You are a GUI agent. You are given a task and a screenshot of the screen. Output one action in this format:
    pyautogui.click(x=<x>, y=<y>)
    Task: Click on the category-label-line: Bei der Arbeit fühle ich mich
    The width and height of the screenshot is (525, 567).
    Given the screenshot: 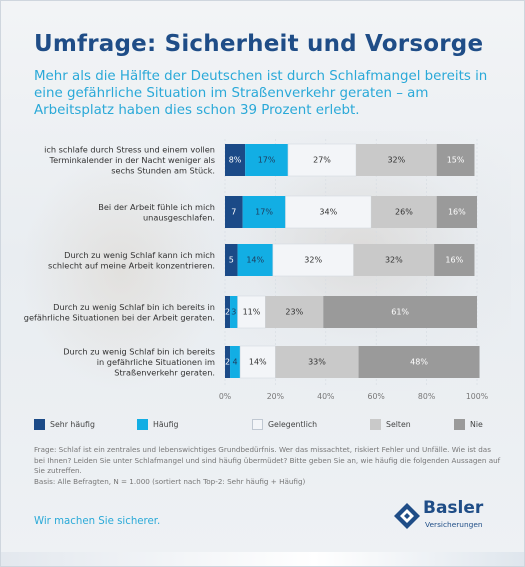 What is the action you would take?
    pyautogui.click(x=156, y=207)
    